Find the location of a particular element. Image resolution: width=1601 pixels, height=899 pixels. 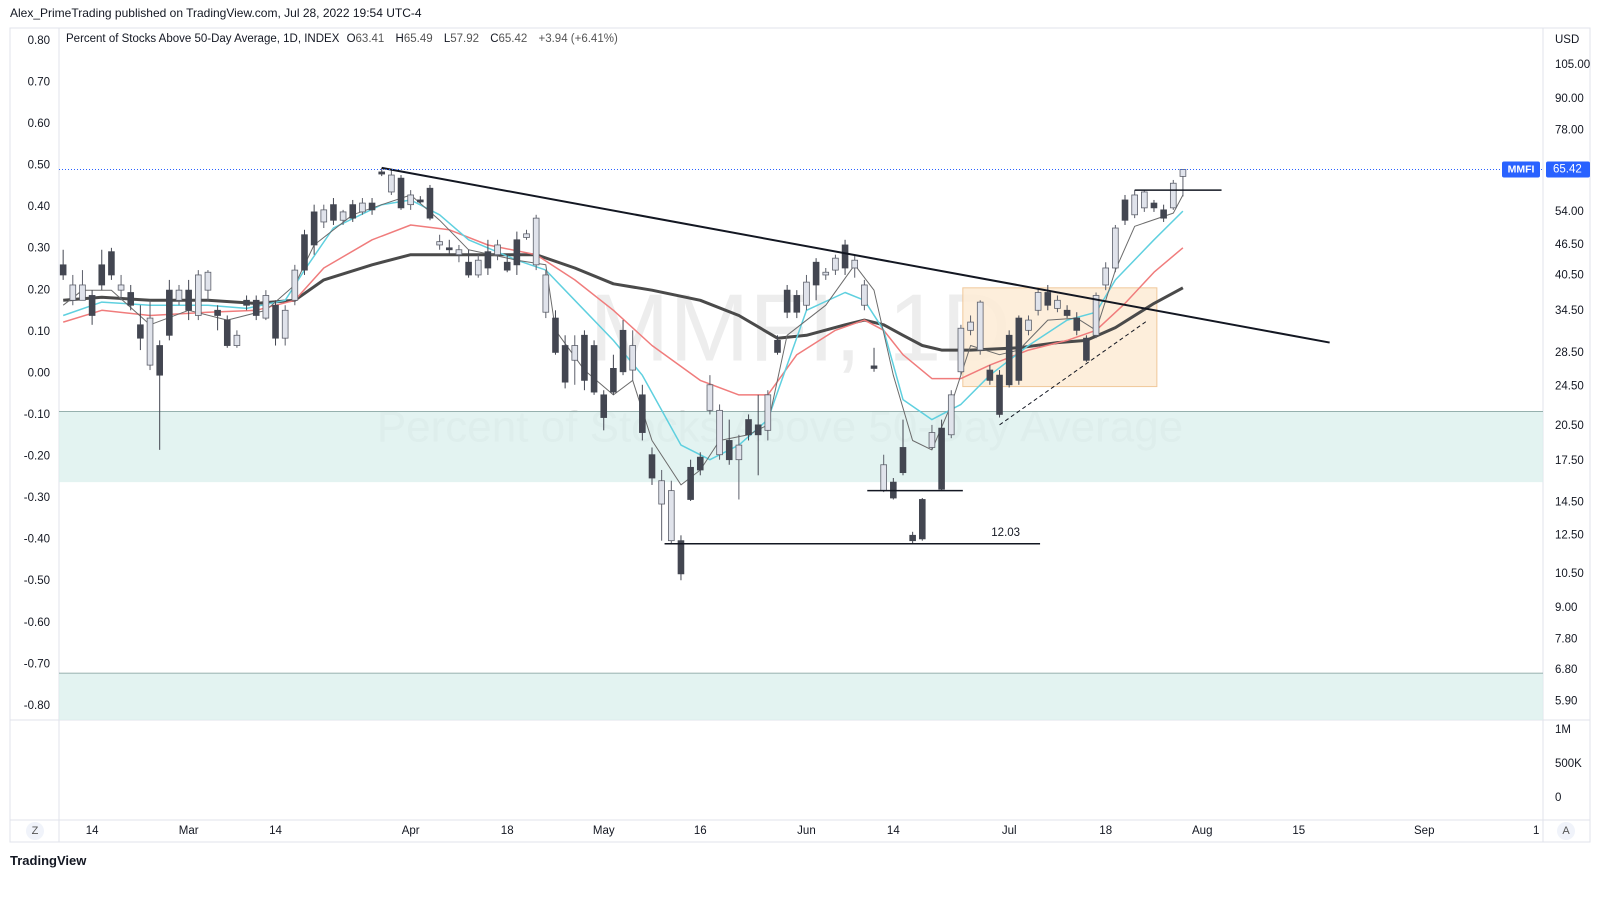

y2-tick-label: -0.10 is located at coordinates (37, 415).